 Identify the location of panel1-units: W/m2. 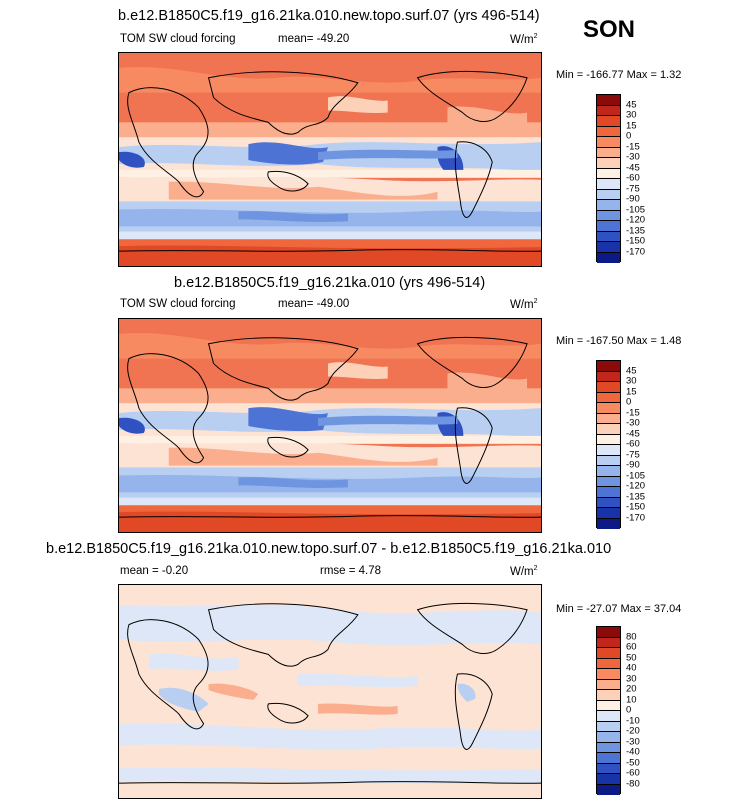
(524, 39).